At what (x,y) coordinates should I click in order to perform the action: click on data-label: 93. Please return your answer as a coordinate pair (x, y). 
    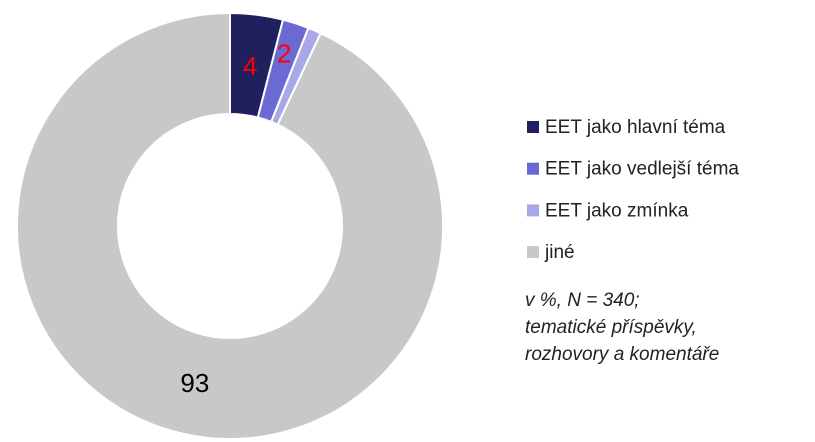
    Looking at the image, I should click on (194, 383).